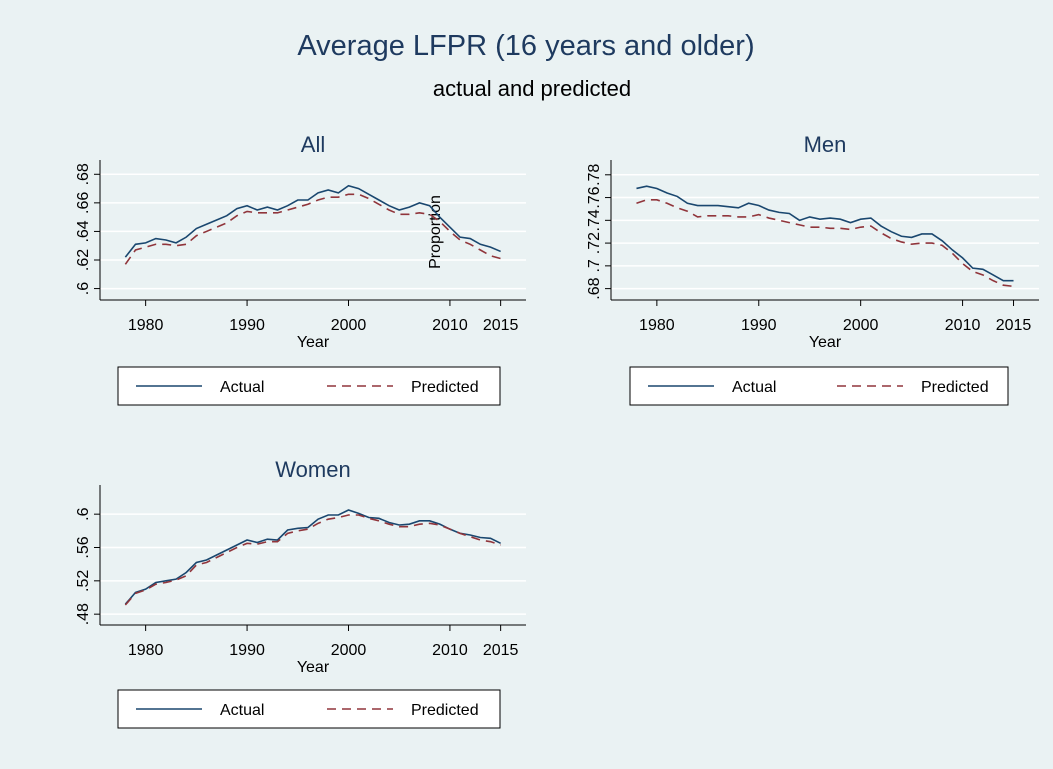 The height and width of the screenshot is (769, 1053). Describe the element at coordinates (594, 175) in the screenshot. I see `y-tick-label: .78` at that location.